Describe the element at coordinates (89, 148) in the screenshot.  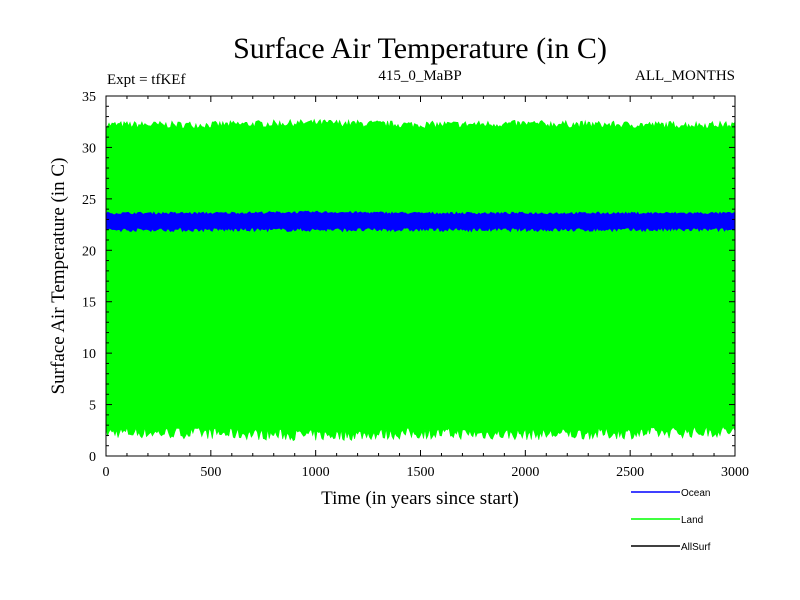
I see `y-tick-label: 30` at that location.